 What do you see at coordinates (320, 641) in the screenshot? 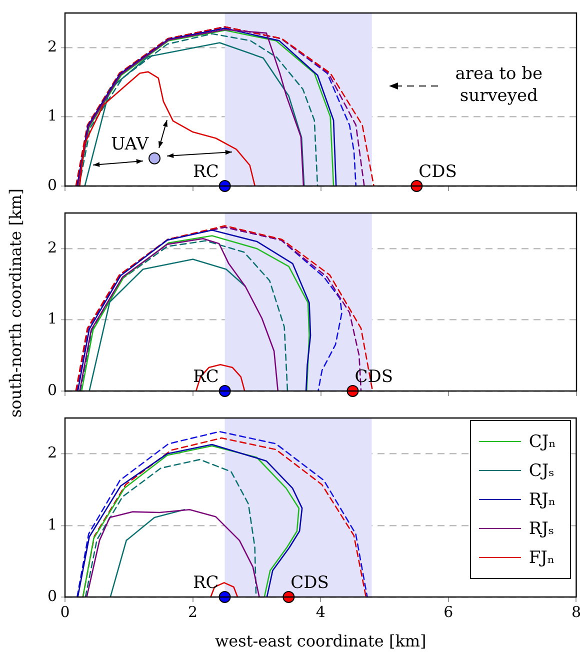
I see `x-axis-title: west-east coordinate [km]` at bounding box center [320, 641].